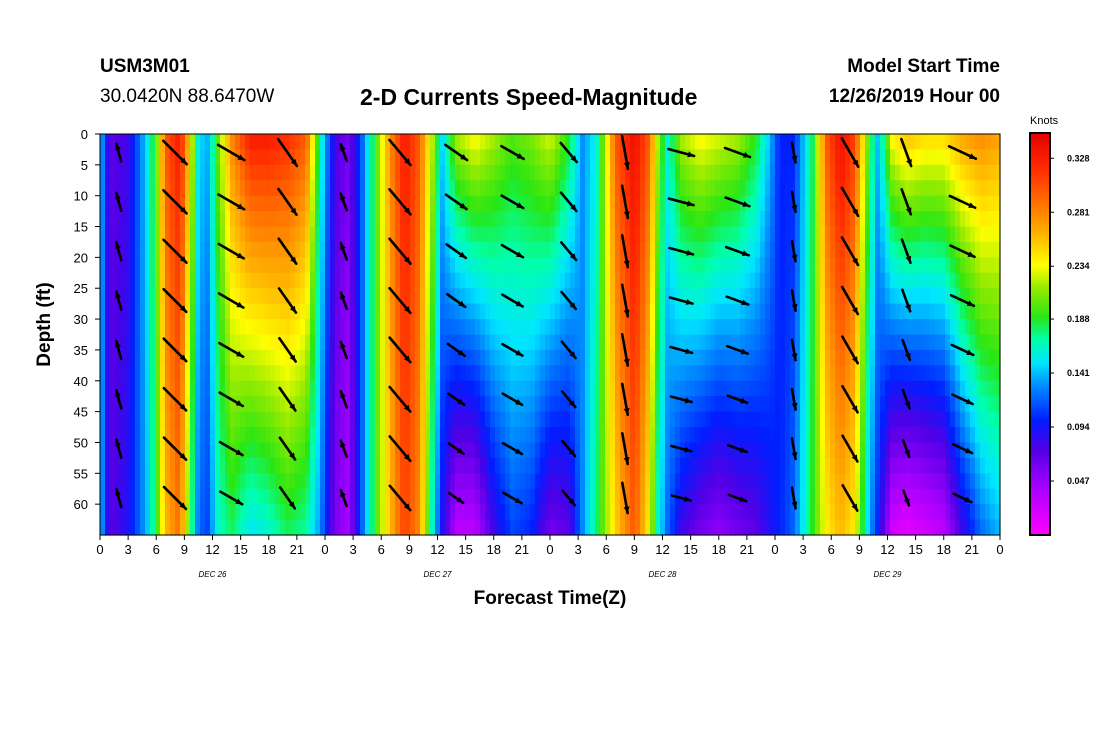  What do you see at coordinates (923, 66) in the screenshot?
I see `model-start-label: Model Start Time` at bounding box center [923, 66].